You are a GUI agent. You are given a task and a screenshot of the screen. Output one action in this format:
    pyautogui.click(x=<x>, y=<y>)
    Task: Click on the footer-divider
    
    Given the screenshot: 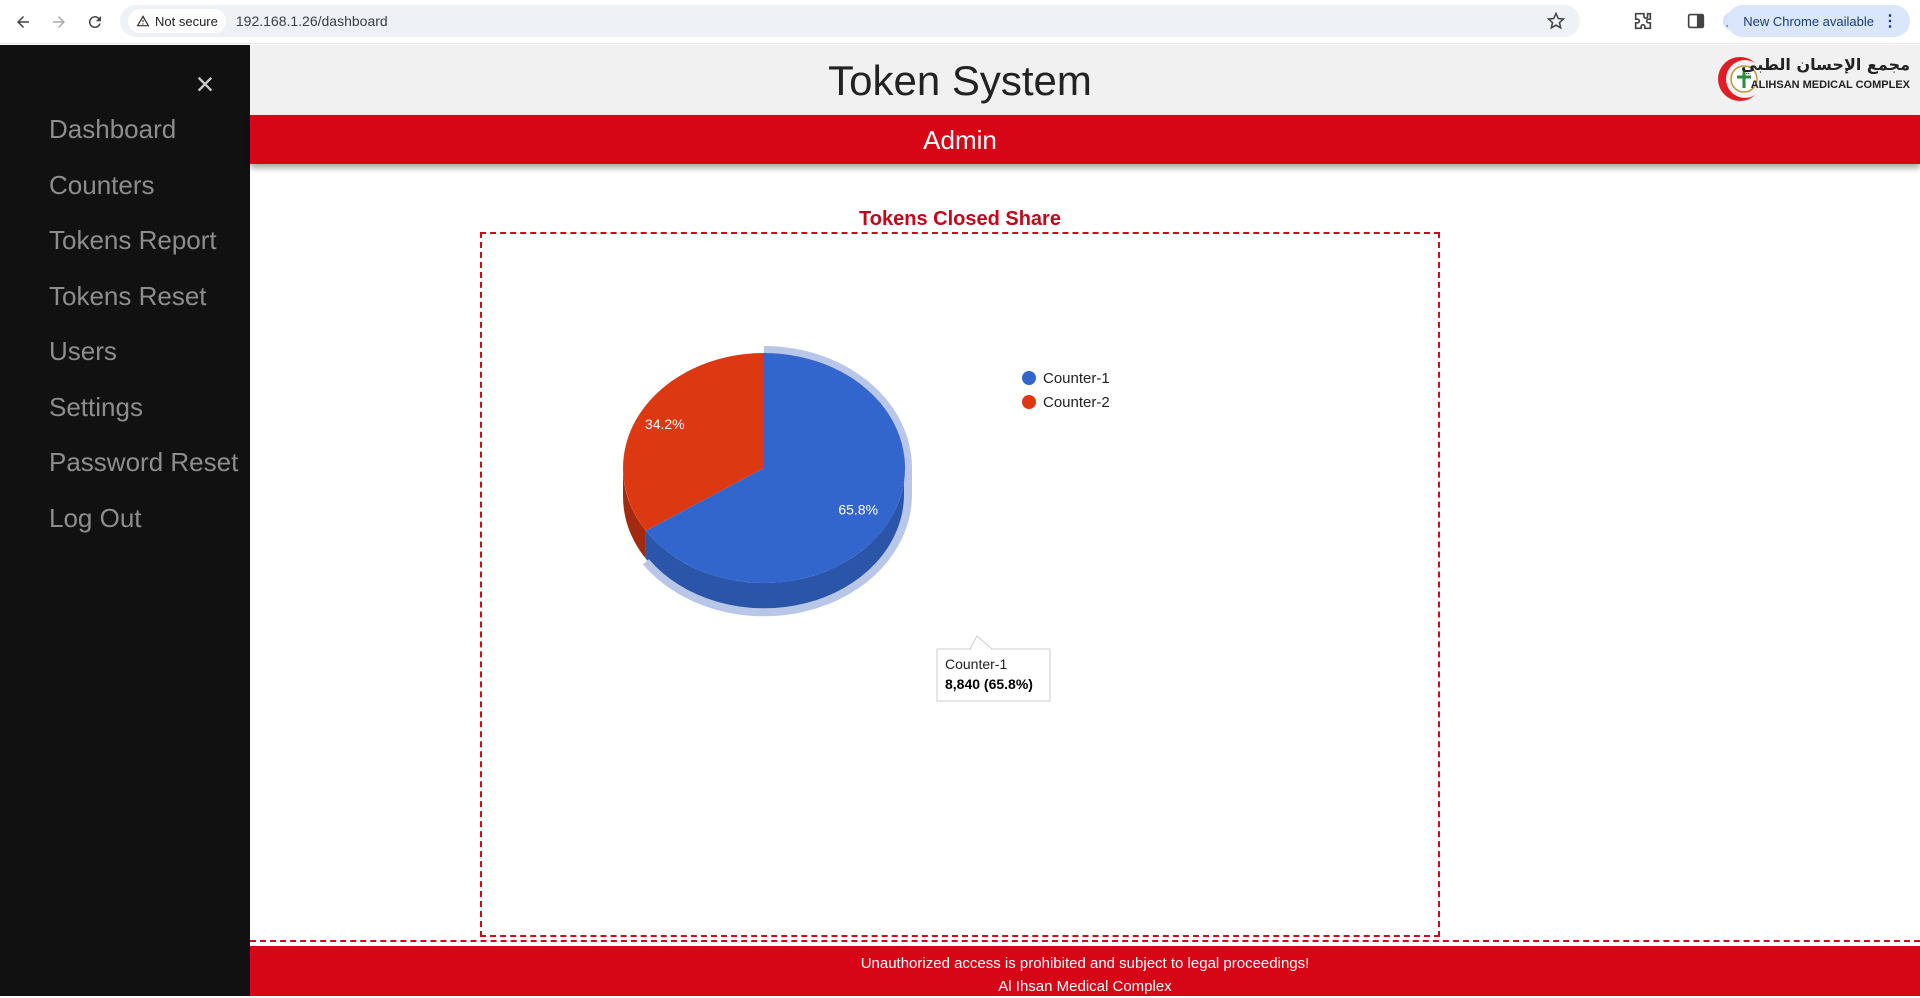 What is the action you would take?
    pyautogui.click(x=1085, y=941)
    